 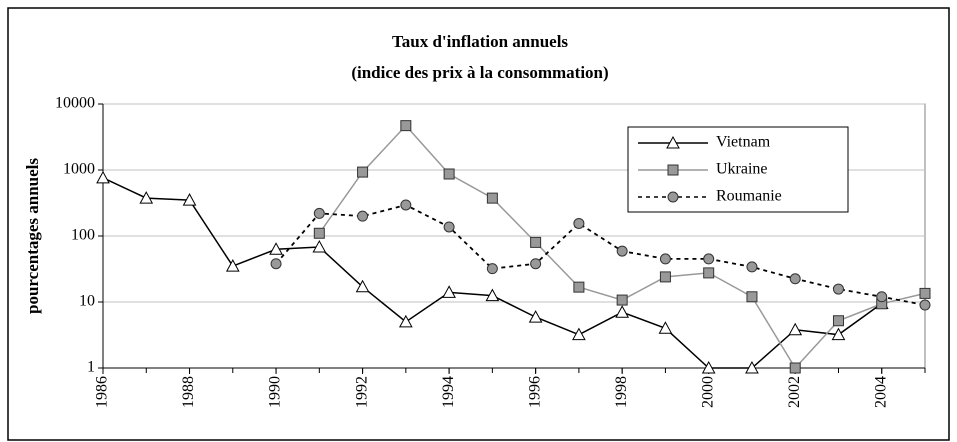 I want to click on x-tick-label: 1998, so click(x=621, y=392).